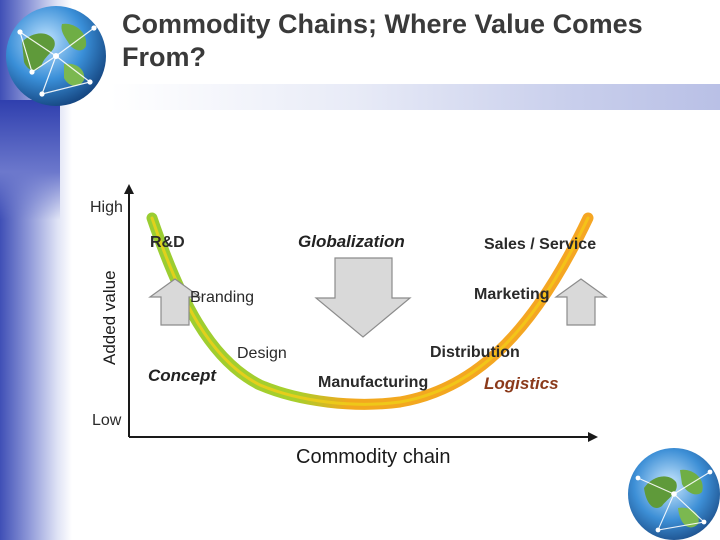 The image size is (720, 540). I want to click on label-manufacturing: Manufacturing, so click(373, 382).